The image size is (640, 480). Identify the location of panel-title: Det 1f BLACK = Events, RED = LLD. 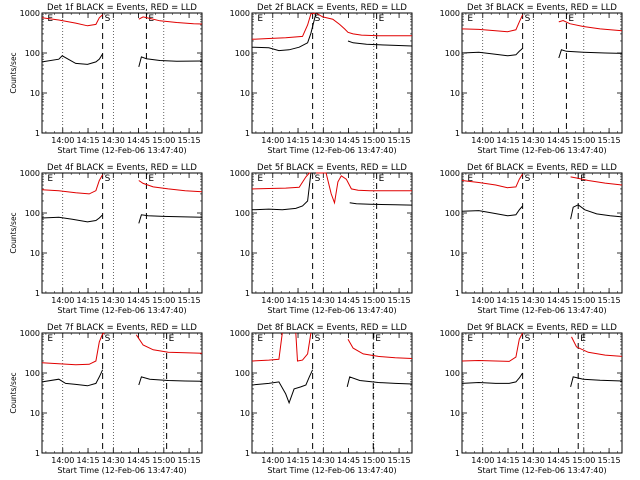
(122, 8).